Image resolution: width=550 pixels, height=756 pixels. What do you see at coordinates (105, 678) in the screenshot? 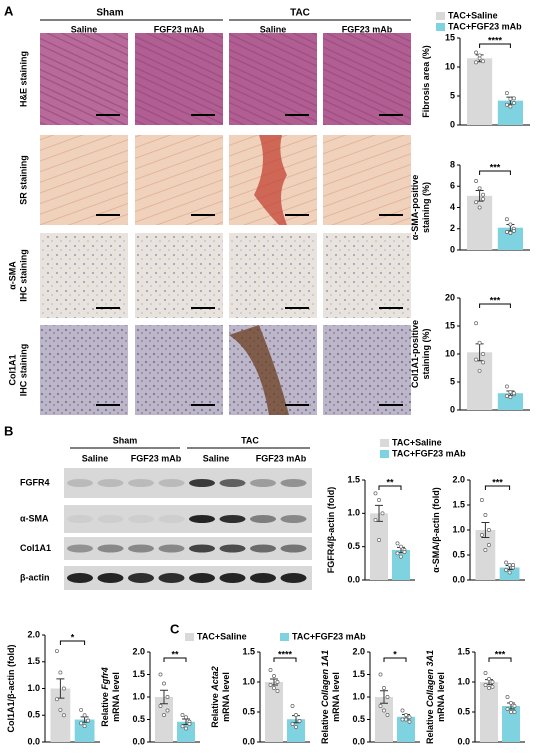
I see `gene-name: Fgfr4` at bounding box center [105, 678].